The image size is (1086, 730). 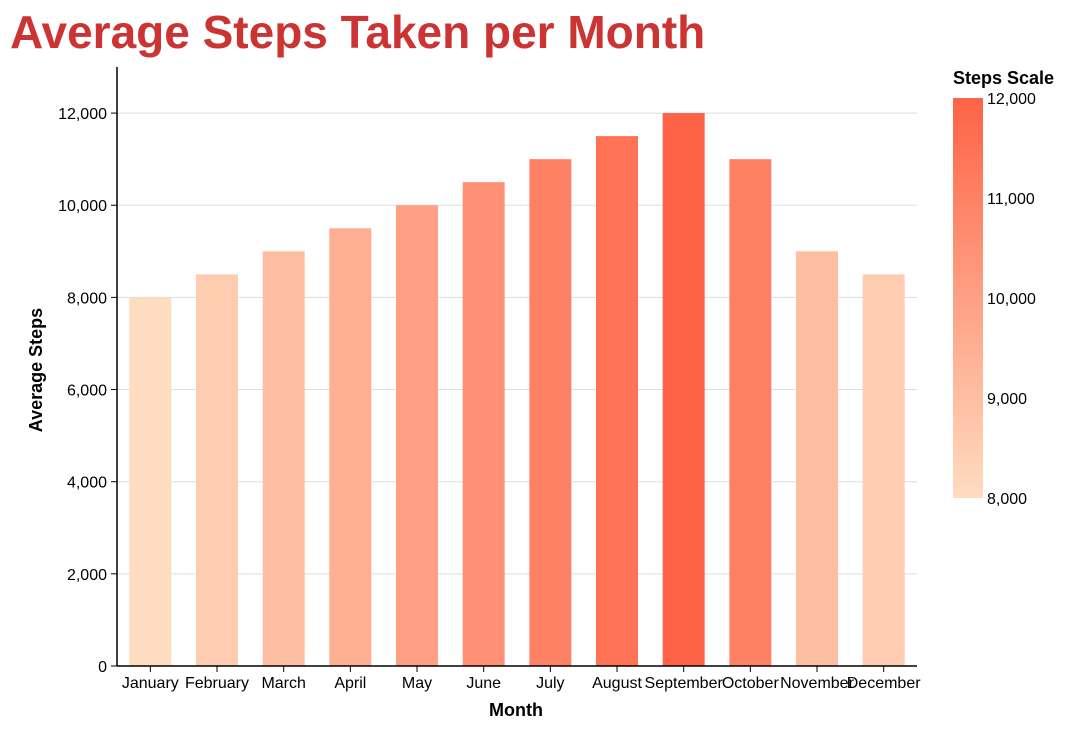 What do you see at coordinates (617, 683) in the screenshot?
I see `x-tick-label: August` at bounding box center [617, 683].